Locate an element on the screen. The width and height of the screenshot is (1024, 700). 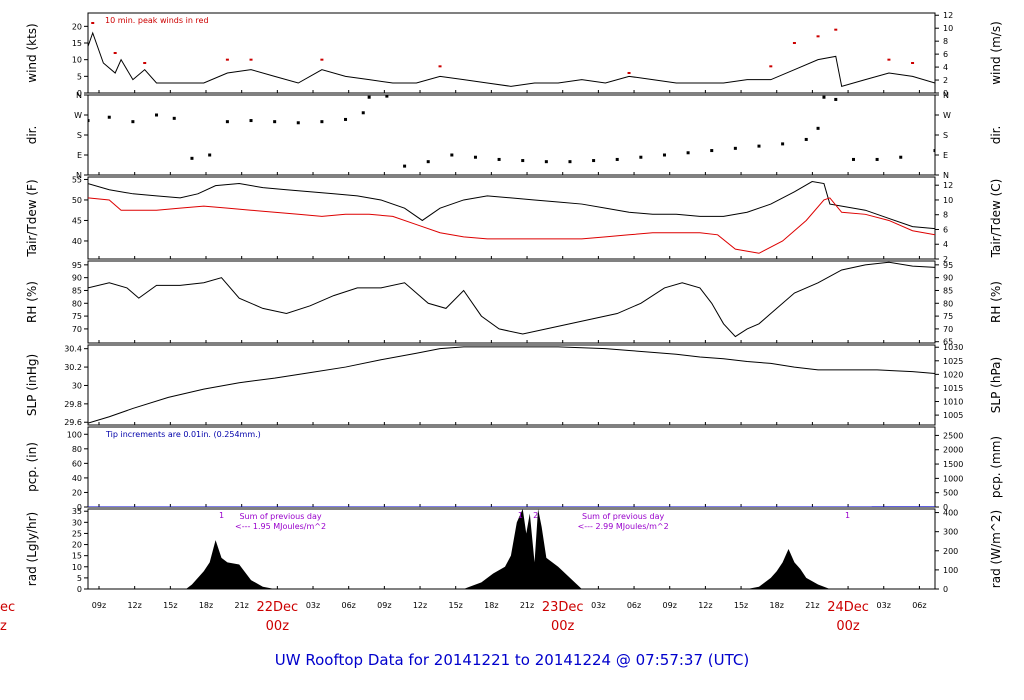
left-tick-label: 15 is located at coordinates (77, 43).